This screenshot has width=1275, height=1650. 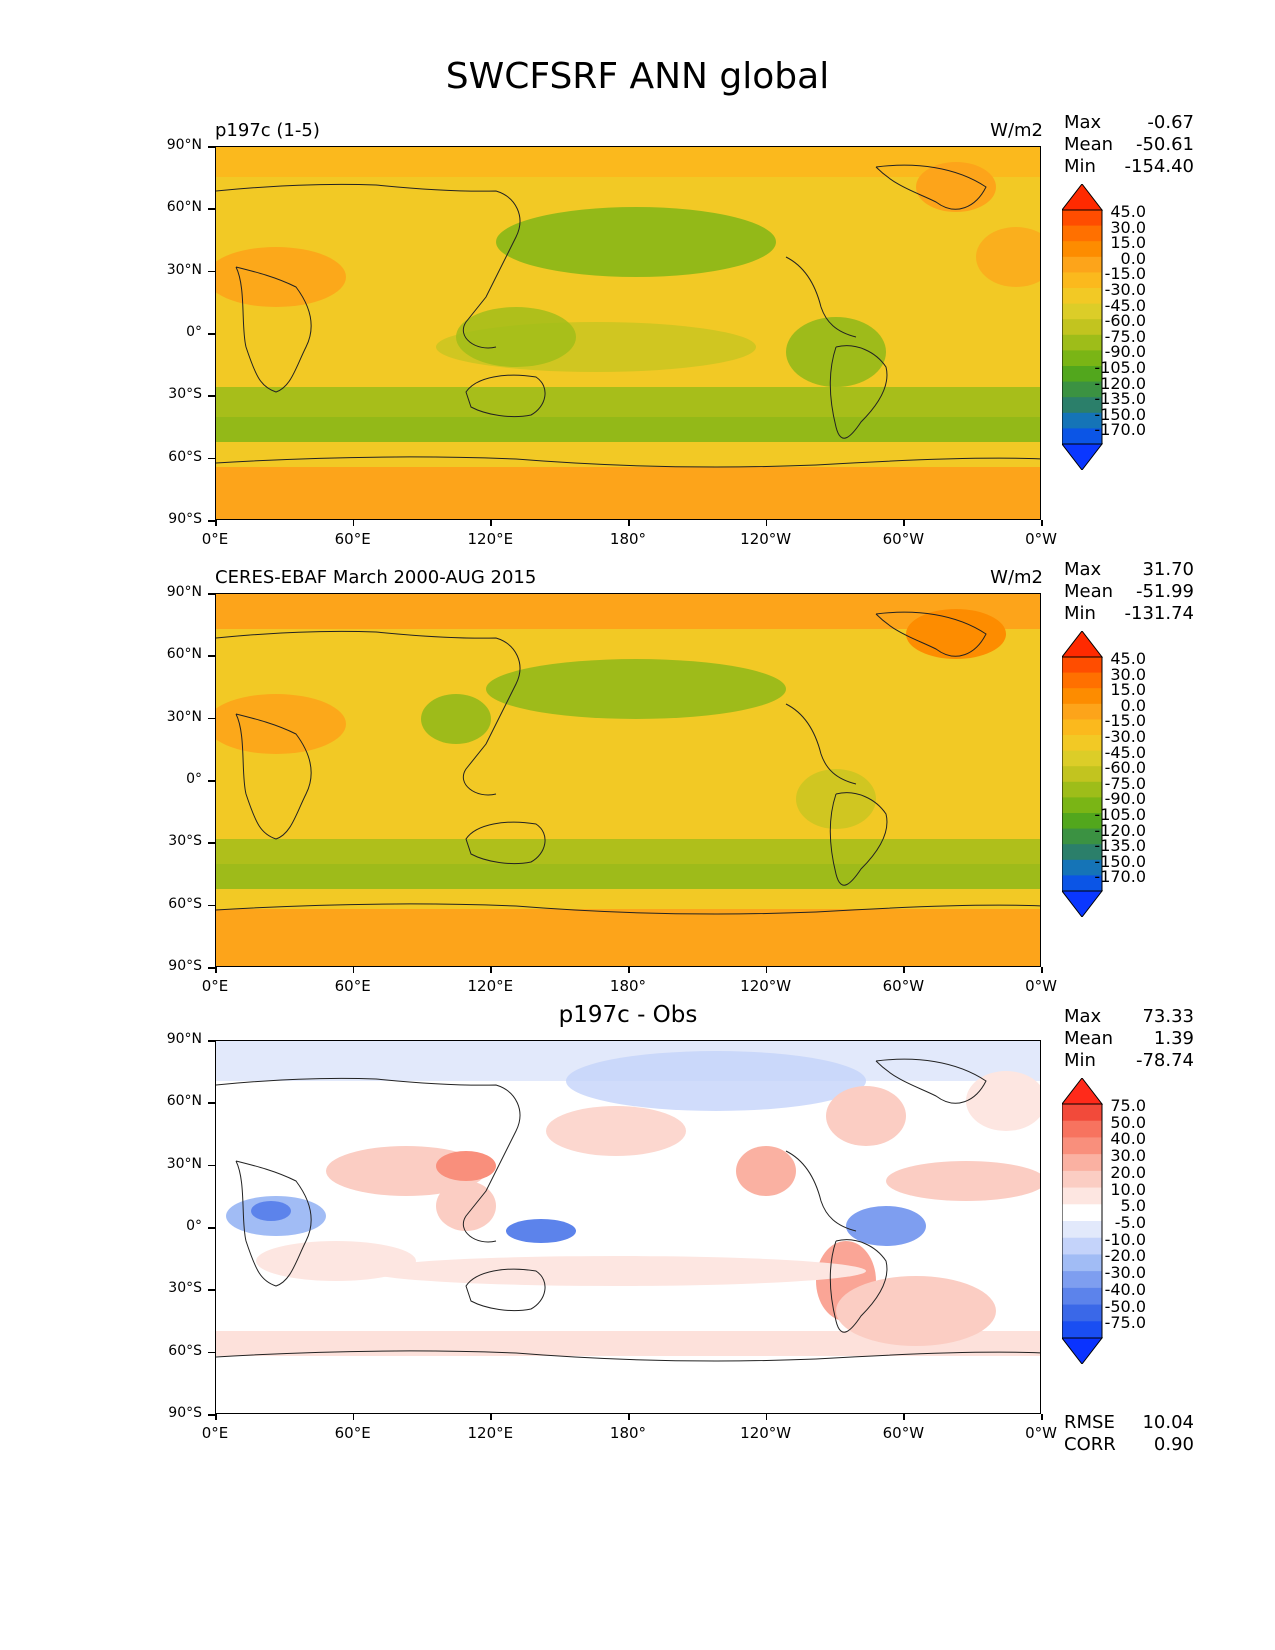 I want to click on colorbar-tick-label: 45.0, so click(x=1128, y=658).